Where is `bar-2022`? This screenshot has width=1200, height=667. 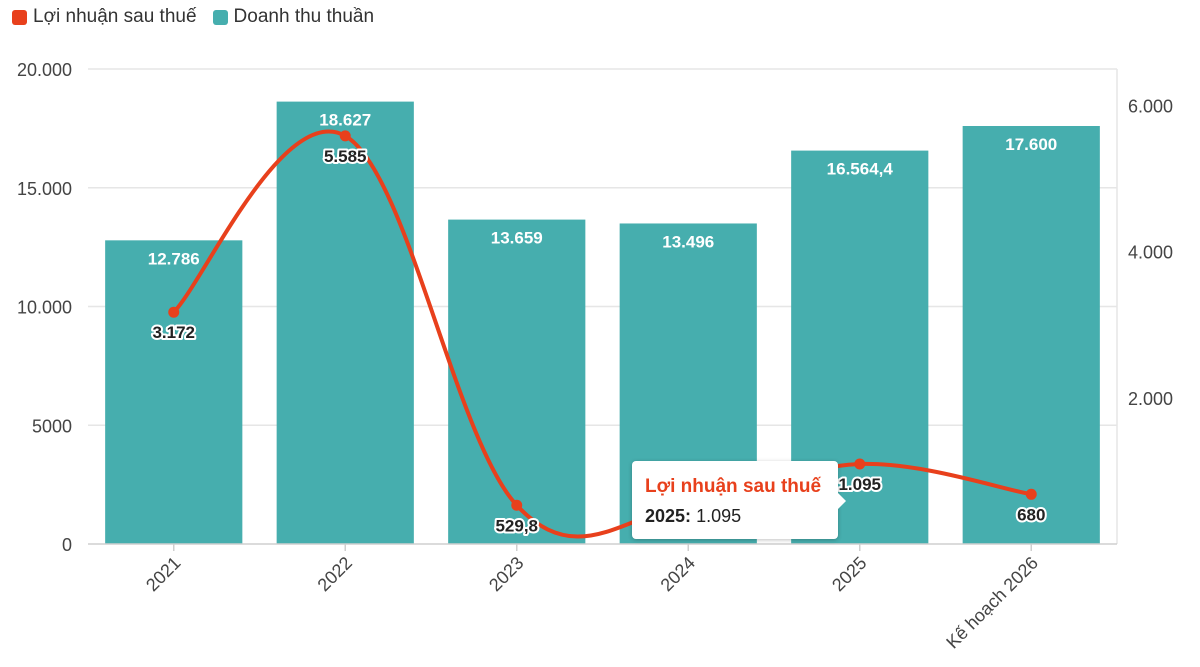 bar-2022 is located at coordinates (345, 322).